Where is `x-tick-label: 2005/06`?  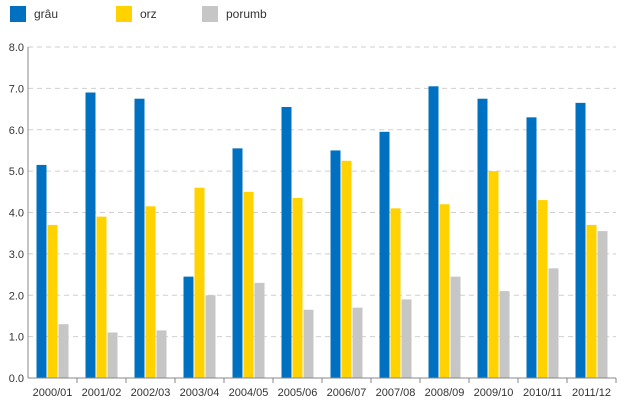
x-tick-label: 2005/06 is located at coordinates (298, 393).